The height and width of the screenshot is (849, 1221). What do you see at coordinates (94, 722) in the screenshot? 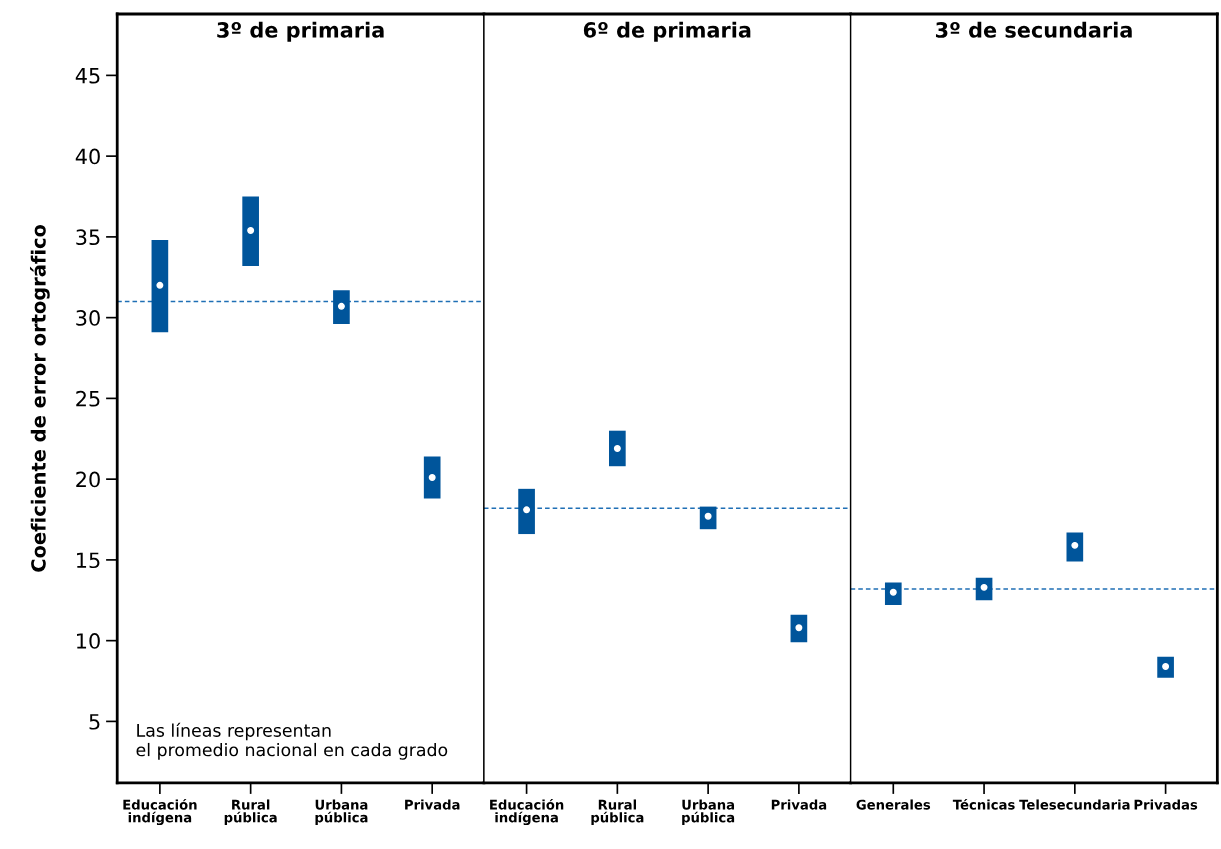
I see `y-tick-label: 5` at bounding box center [94, 722].